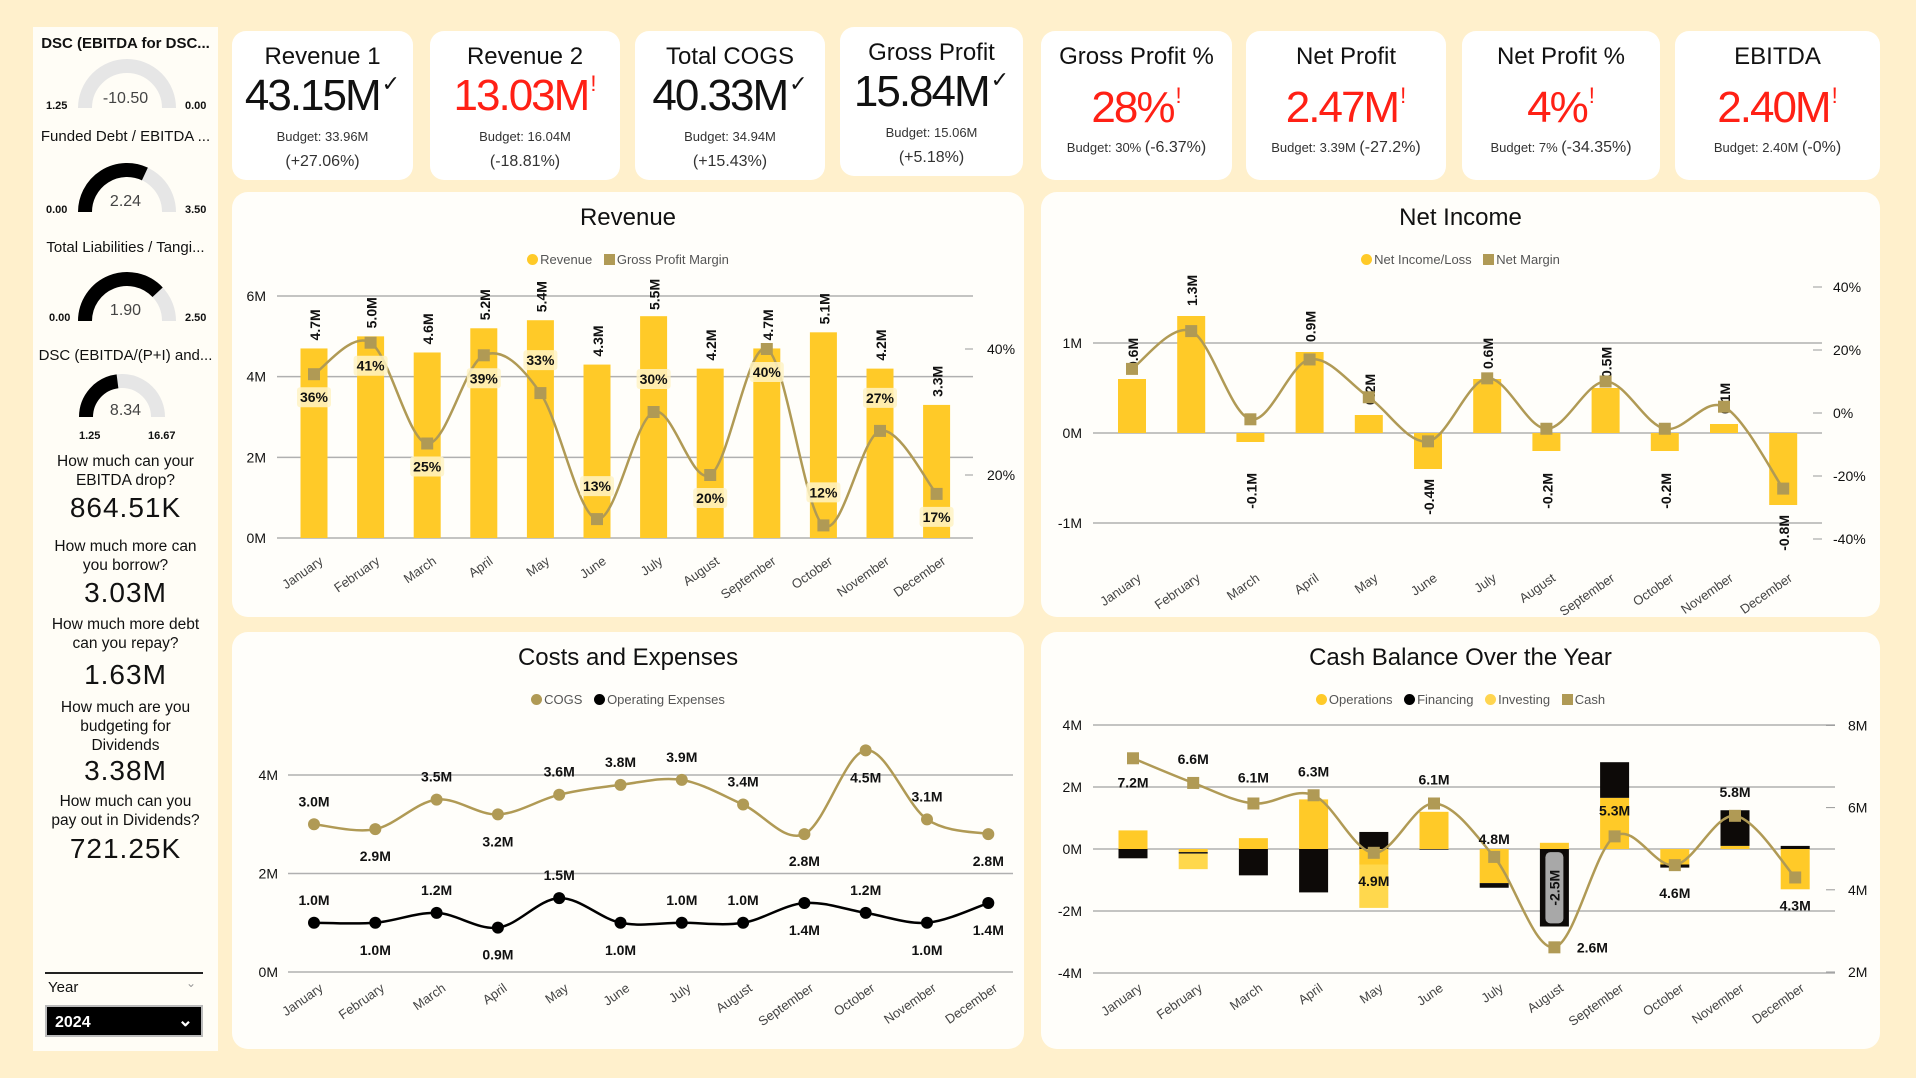  I want to click on legend-item: Gross Profit Margin, so click(666, 259).